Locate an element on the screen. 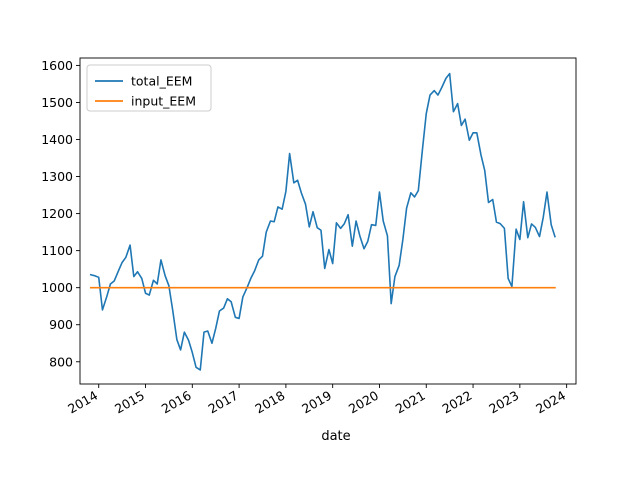 The width and height of the screenshot is (640, 480). x-tick-label: 2023 is located at coordinates (503, 402).